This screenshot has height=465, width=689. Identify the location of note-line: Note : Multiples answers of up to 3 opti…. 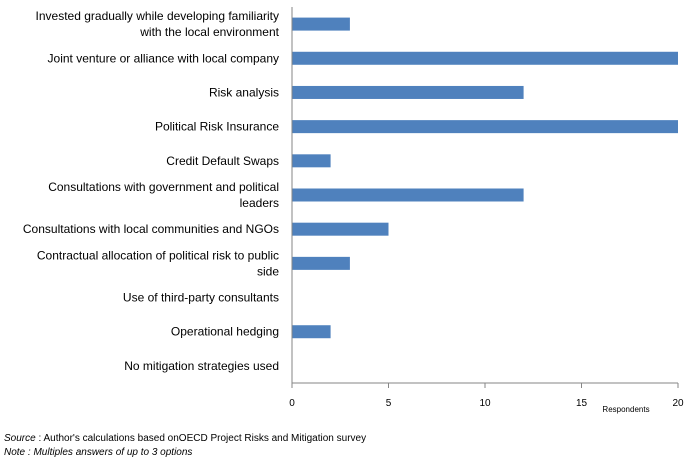
(98, 452).